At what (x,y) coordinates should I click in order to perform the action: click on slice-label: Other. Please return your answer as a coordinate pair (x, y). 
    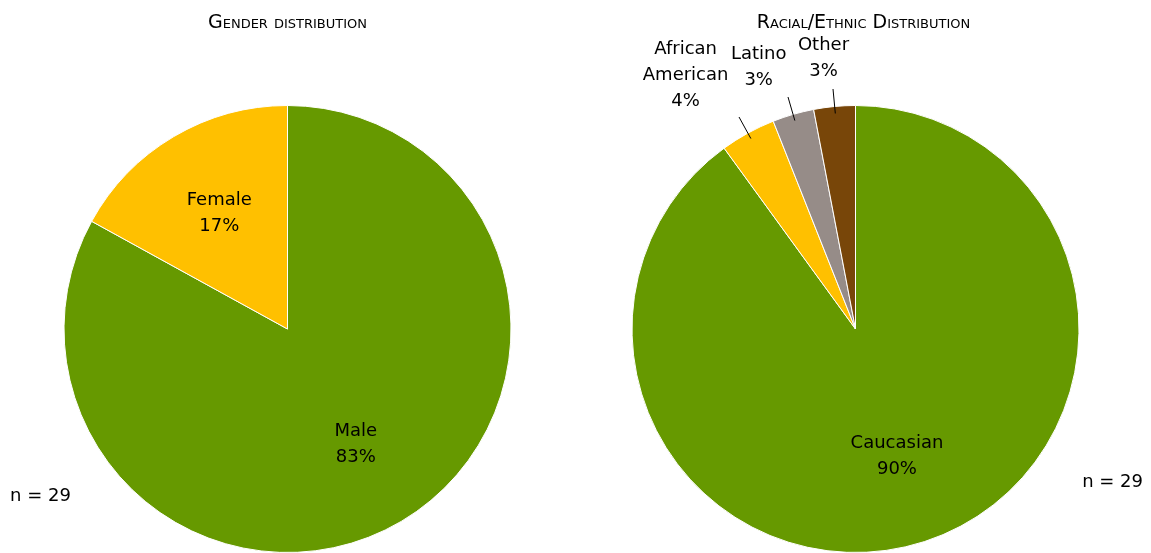
    Looking at the image, I should click on (823, 43).